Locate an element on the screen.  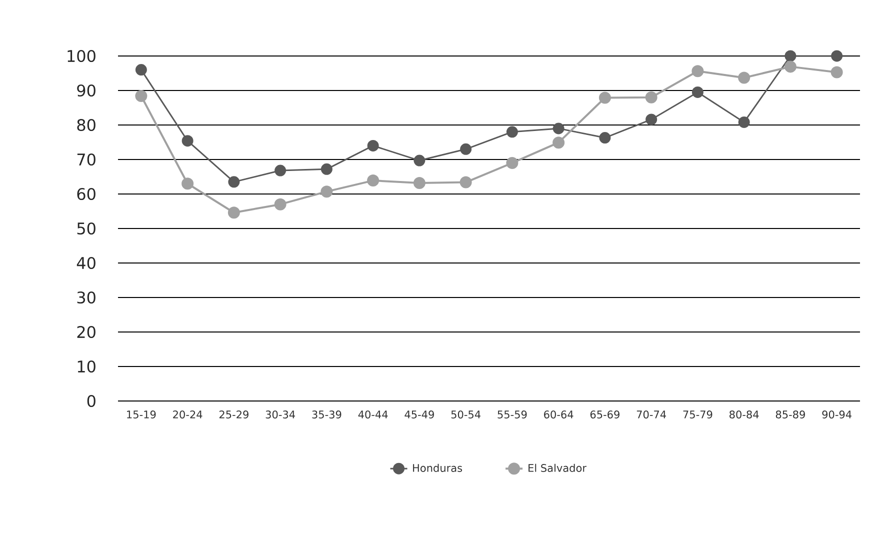
y-tick-label: 90 is located at coordinates (86, 90).